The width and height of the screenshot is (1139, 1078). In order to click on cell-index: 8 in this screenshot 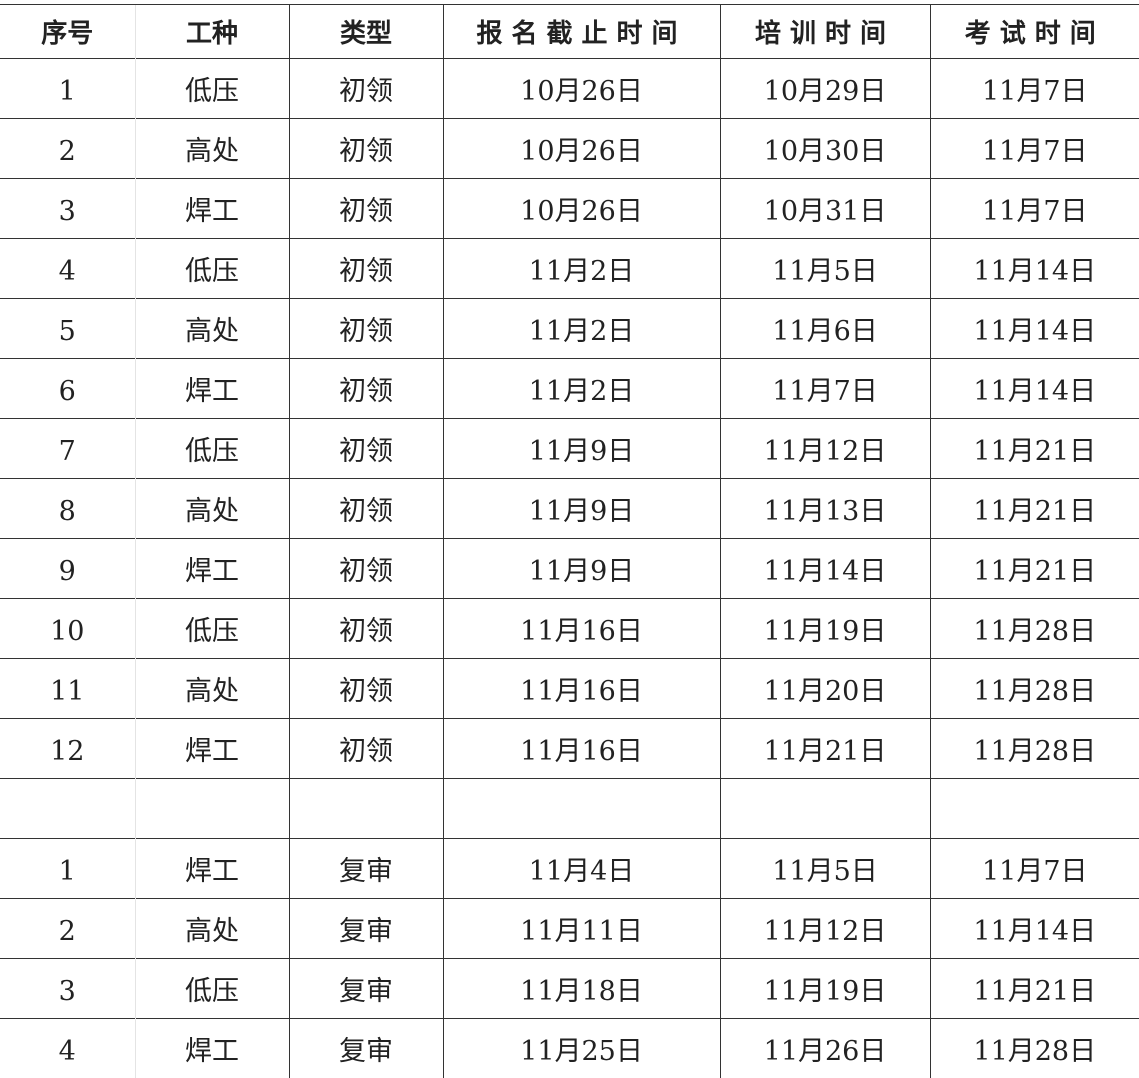, I will do `click(67, 509)`.